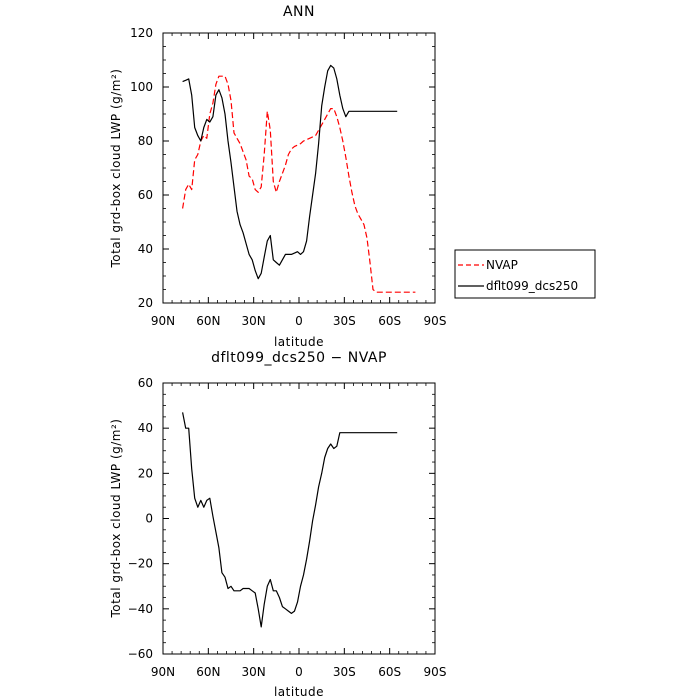  I want to click on top-chart-y-tick-label: 40, so click(145, 249).